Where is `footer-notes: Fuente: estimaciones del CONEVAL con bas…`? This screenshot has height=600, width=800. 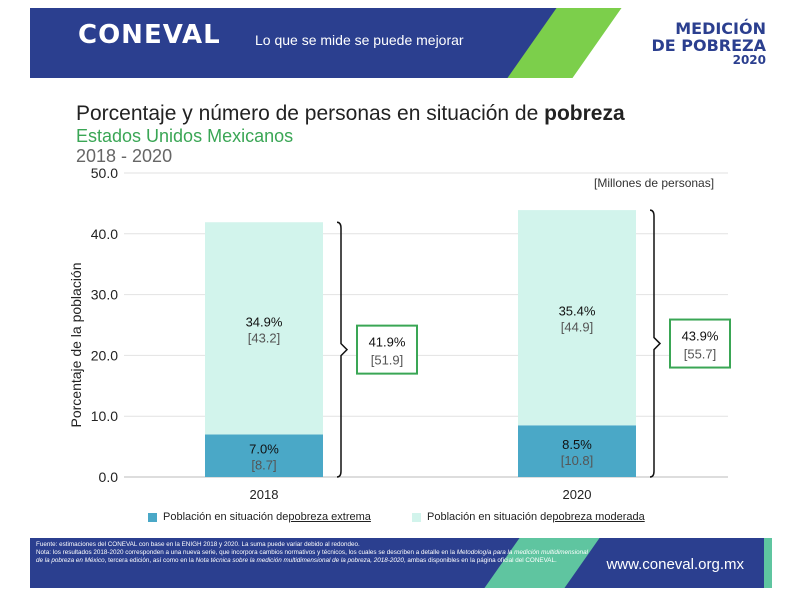 footer-notes: Fuente: estimaciones del CONEVAL con bas… is located at coordinates (316, 553).